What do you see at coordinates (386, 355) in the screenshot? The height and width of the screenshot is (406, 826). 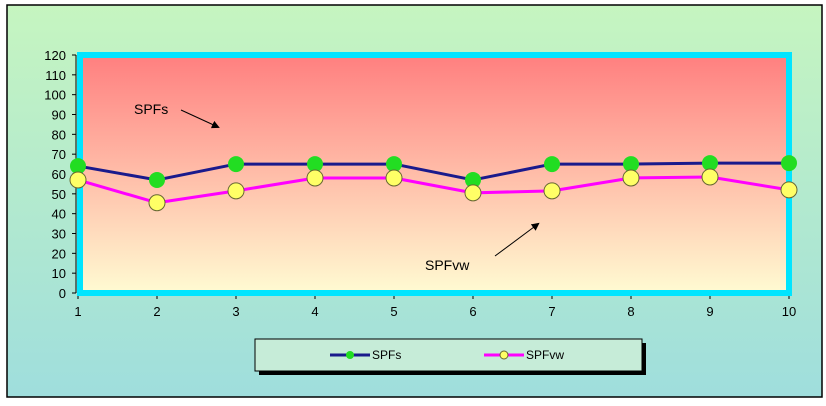 I see `legend-label-spfs: SPFs` at bounding box center [386, 355].